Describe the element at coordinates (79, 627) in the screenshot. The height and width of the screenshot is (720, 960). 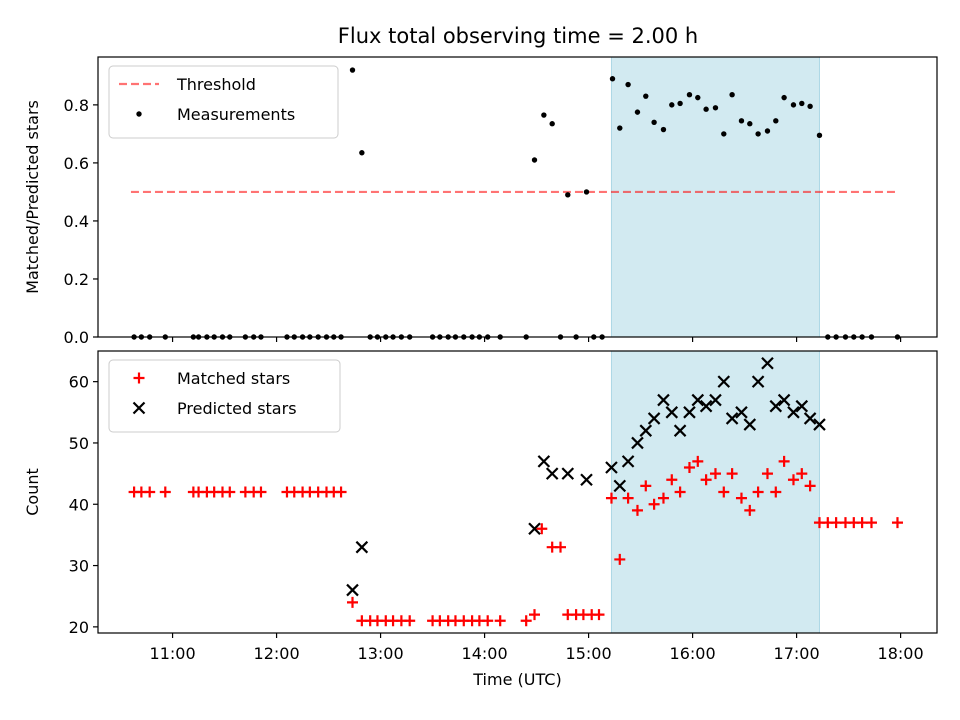
I see `y-tick-label: 20` at that location.